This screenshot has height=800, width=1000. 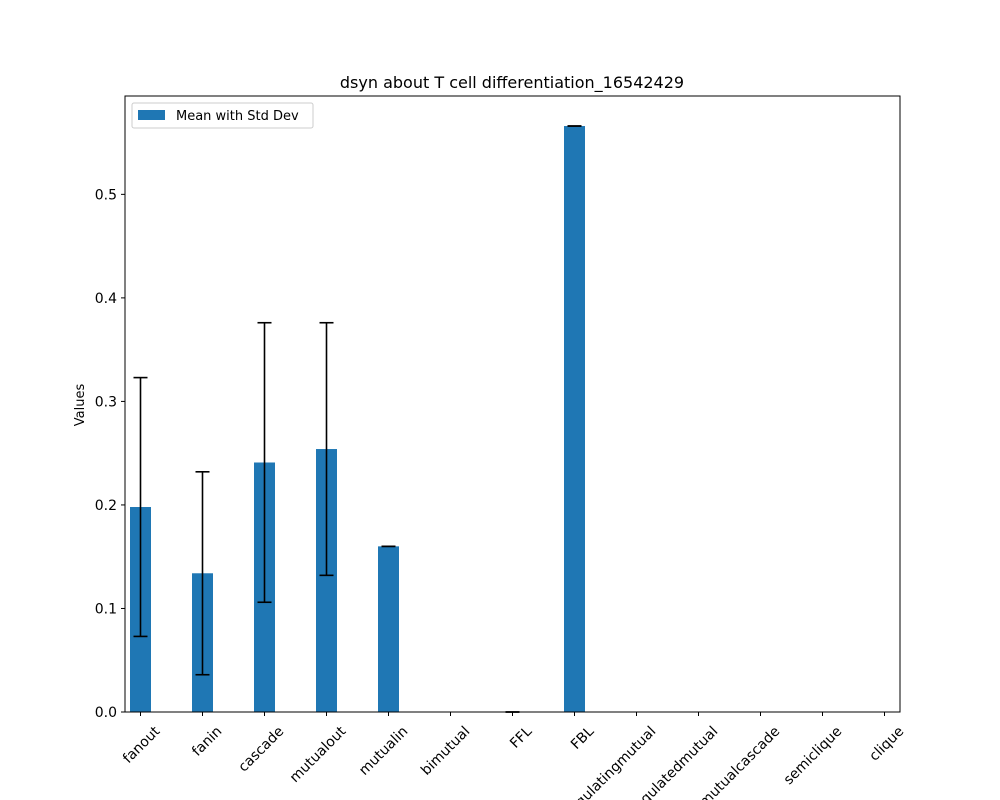 What do you see at coordinates (813, 756) in the screenshot?
I see `x-tick-label-semiclique: semiclique` at bounding box center [813, 756].